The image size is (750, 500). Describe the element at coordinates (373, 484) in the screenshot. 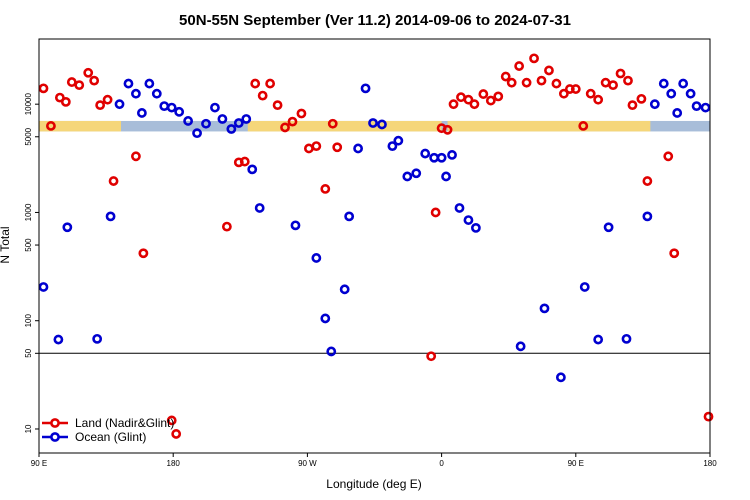

I see `x-axis-label: Longitude (deg E)` at that location.